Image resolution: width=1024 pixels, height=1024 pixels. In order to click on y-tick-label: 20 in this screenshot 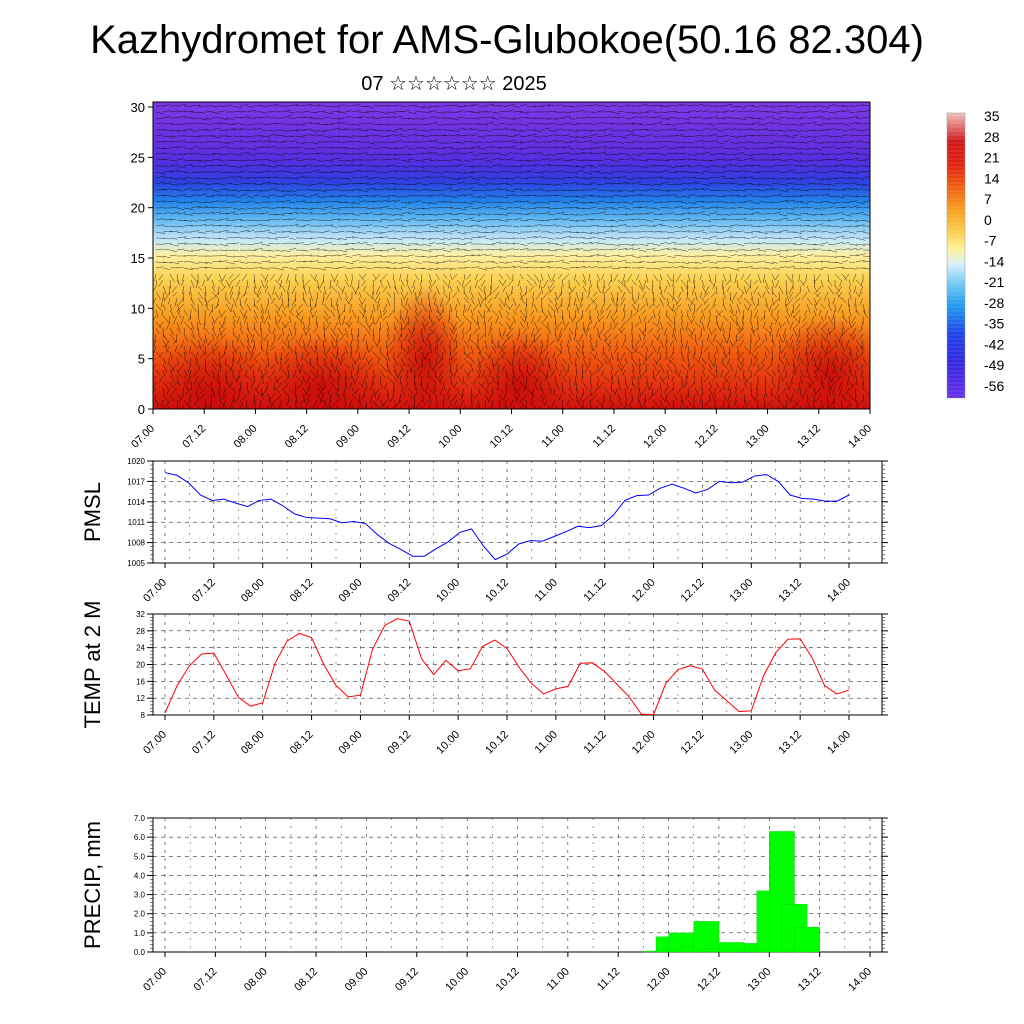, I will do `click(138, 208)`.